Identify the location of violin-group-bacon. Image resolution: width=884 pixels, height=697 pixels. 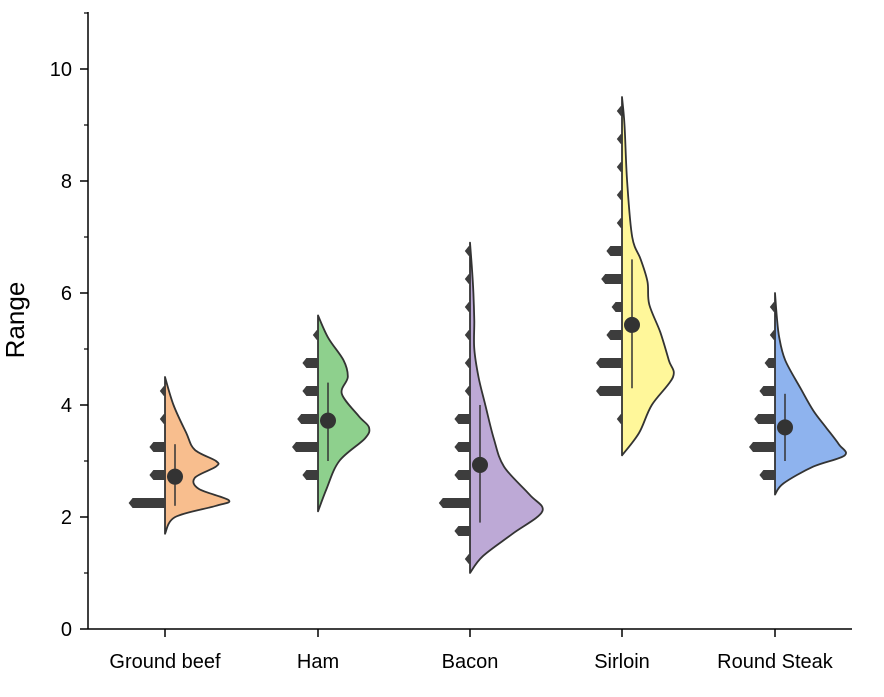
(491, 407).